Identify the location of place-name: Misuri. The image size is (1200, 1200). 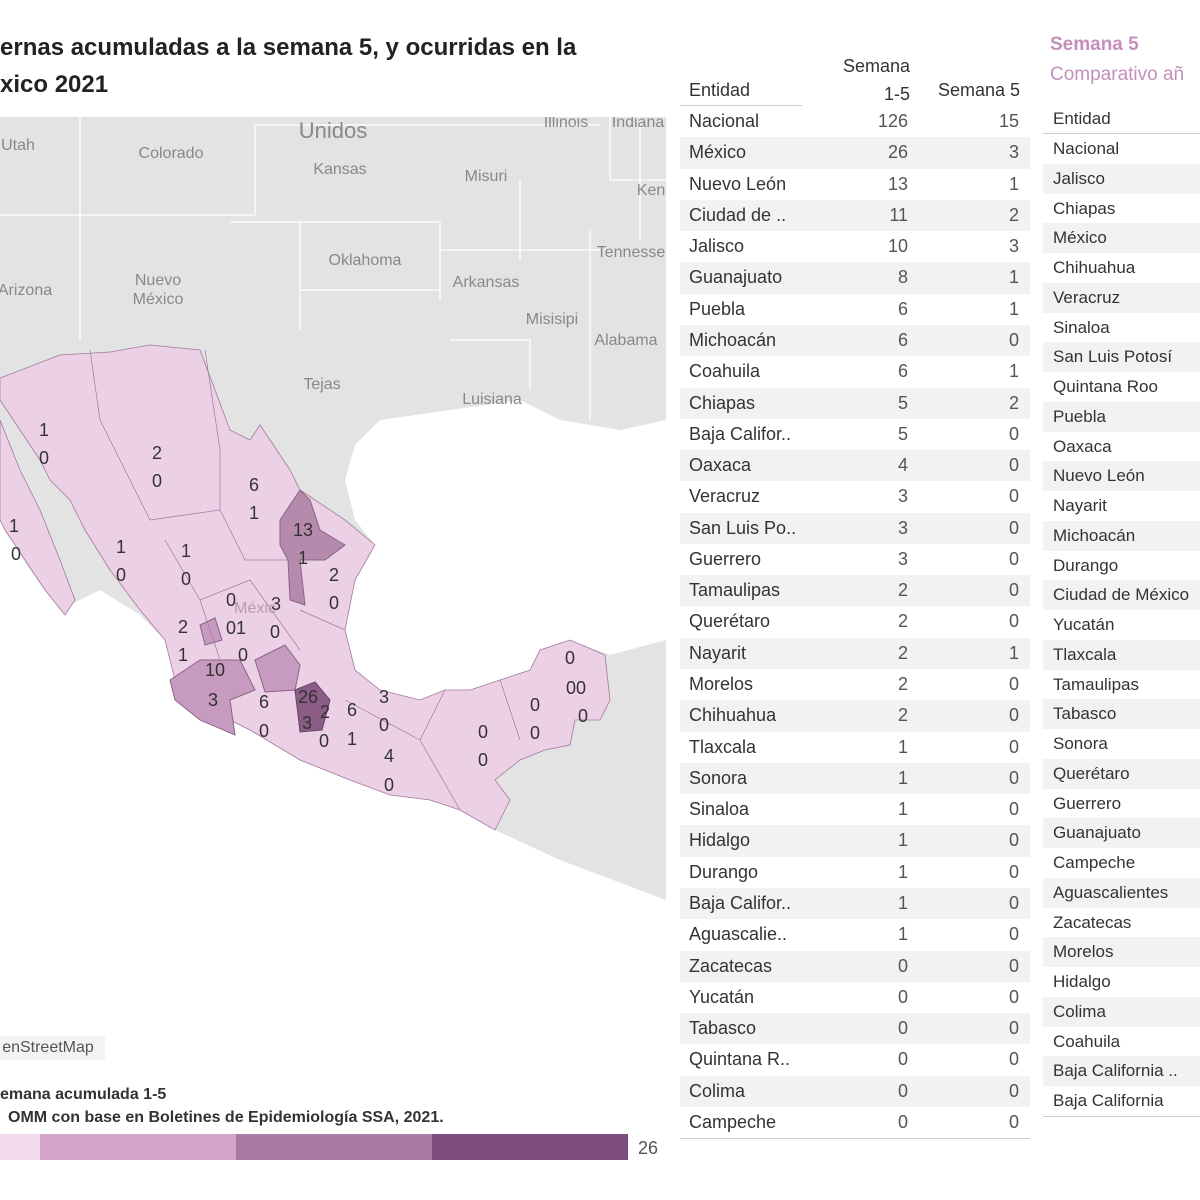
(486, 176).